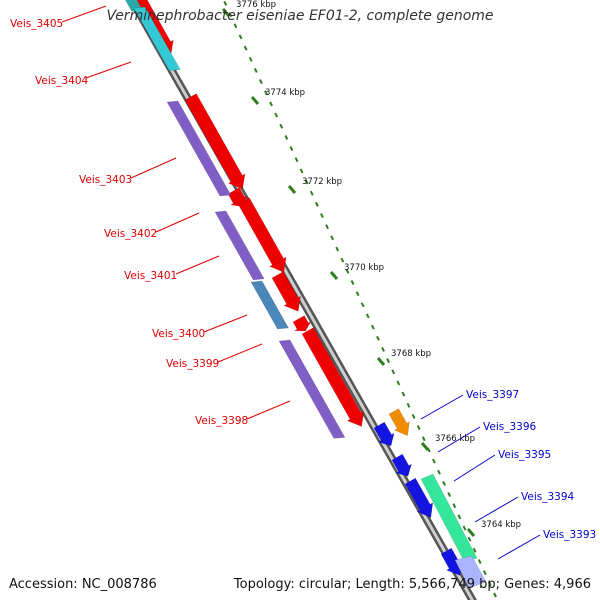 The height and width of the screenshot is (600, 600). Describe the element at coordinates (83, 584) in the screenshot. I see `accession-text: Accession: NC_008786` at that location.